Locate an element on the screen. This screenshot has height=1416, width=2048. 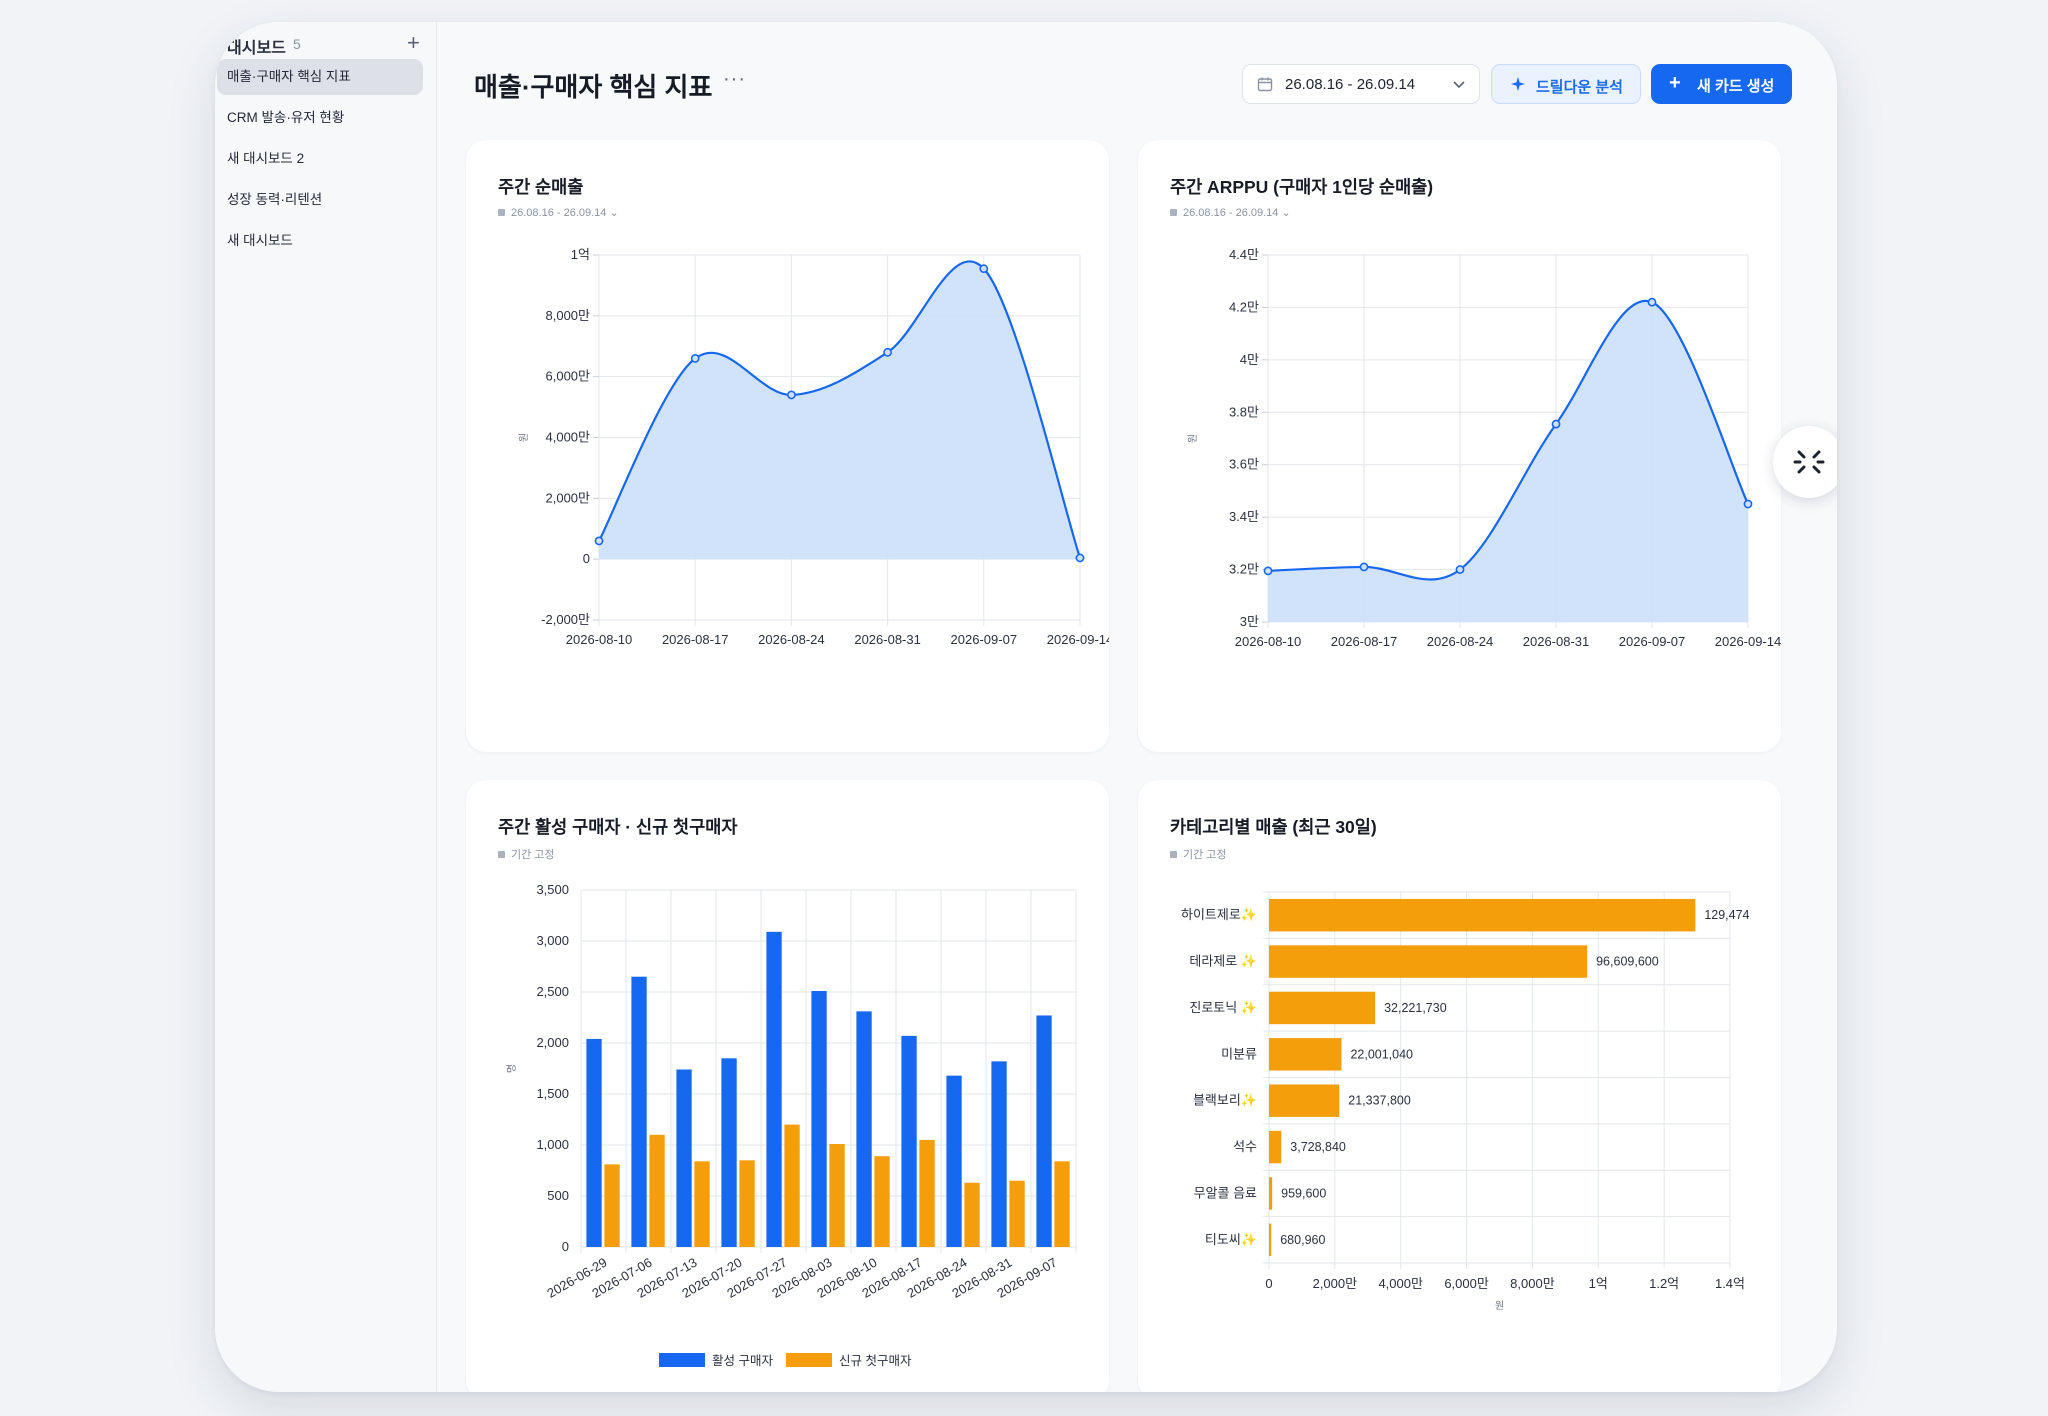
y-tick-label: 2,500 is located at coordinates (552, 991).